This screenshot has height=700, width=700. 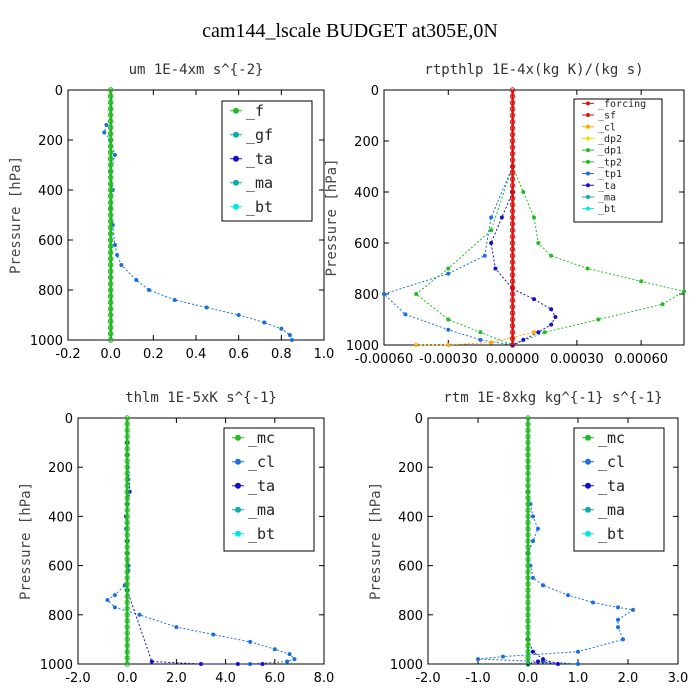 What do you see at coordinates (622, 104) in the screenshot?
I see `legend-label: _forcing` at bounding box center [622, 104].